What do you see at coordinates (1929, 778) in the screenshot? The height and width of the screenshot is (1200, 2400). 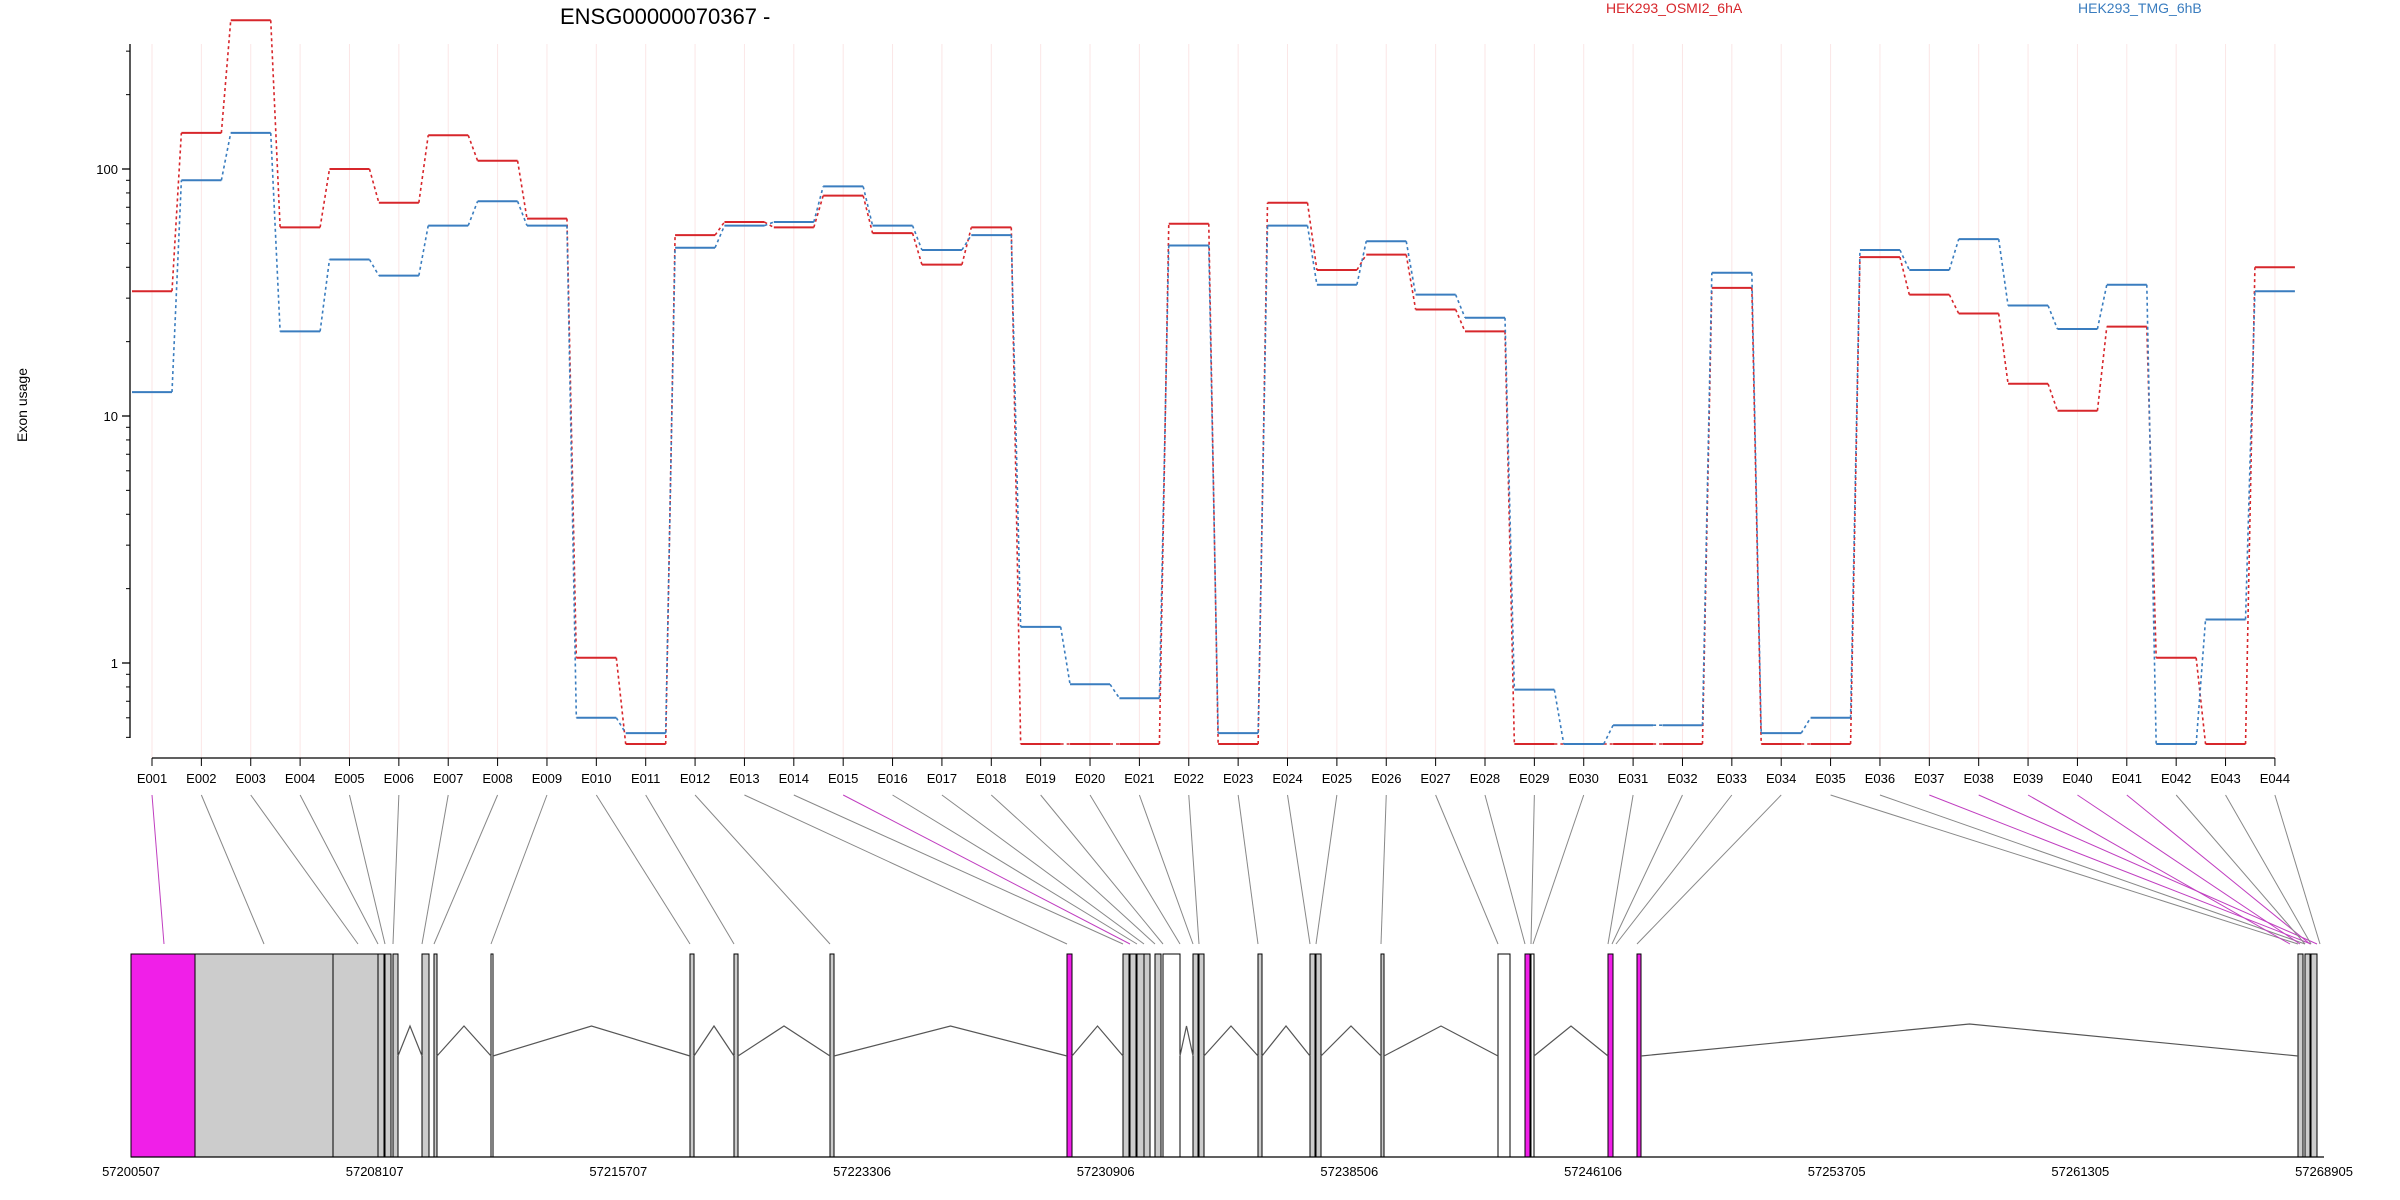 I see `x-tick-label: E037` at bounding box center [1929, 778].